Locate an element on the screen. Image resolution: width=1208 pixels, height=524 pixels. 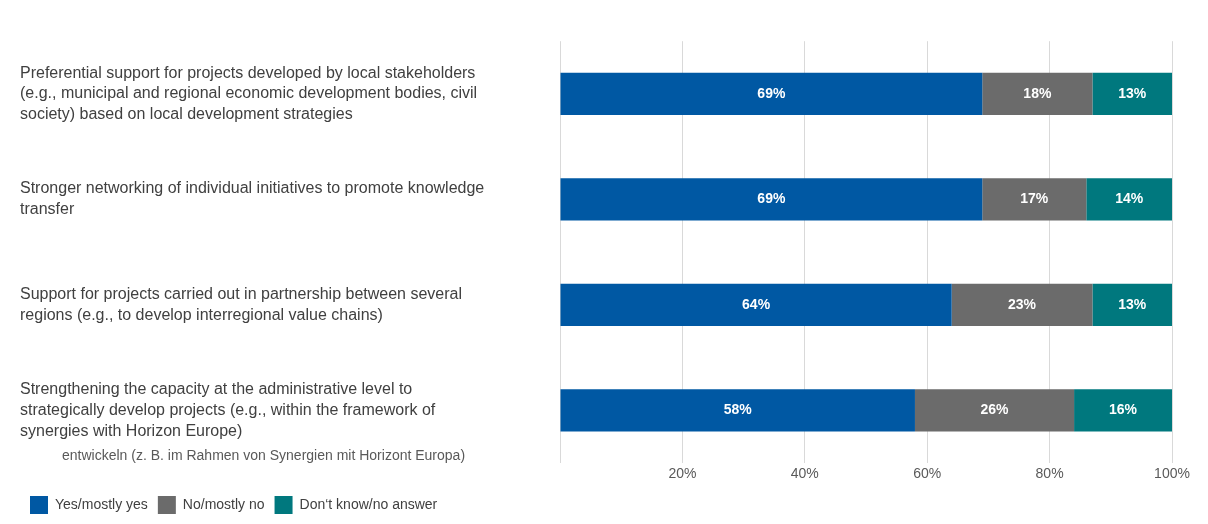
y-tick-label: Strengthening the capacity at the administrative level to strategically develop projects (e.g., within the framework of synergies with Horizon Europe) is located at coordinates (228, 409).